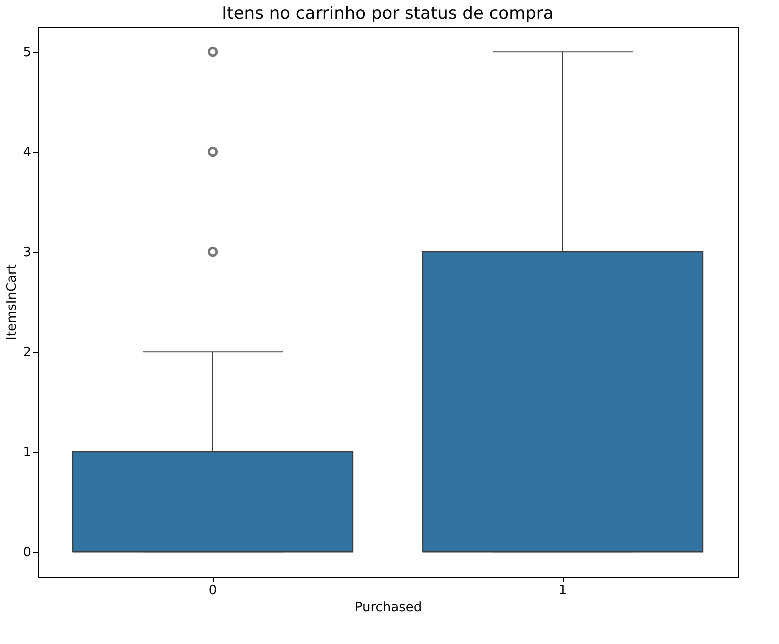  I want to click on y-tick-label: 3, so click(27, 253).